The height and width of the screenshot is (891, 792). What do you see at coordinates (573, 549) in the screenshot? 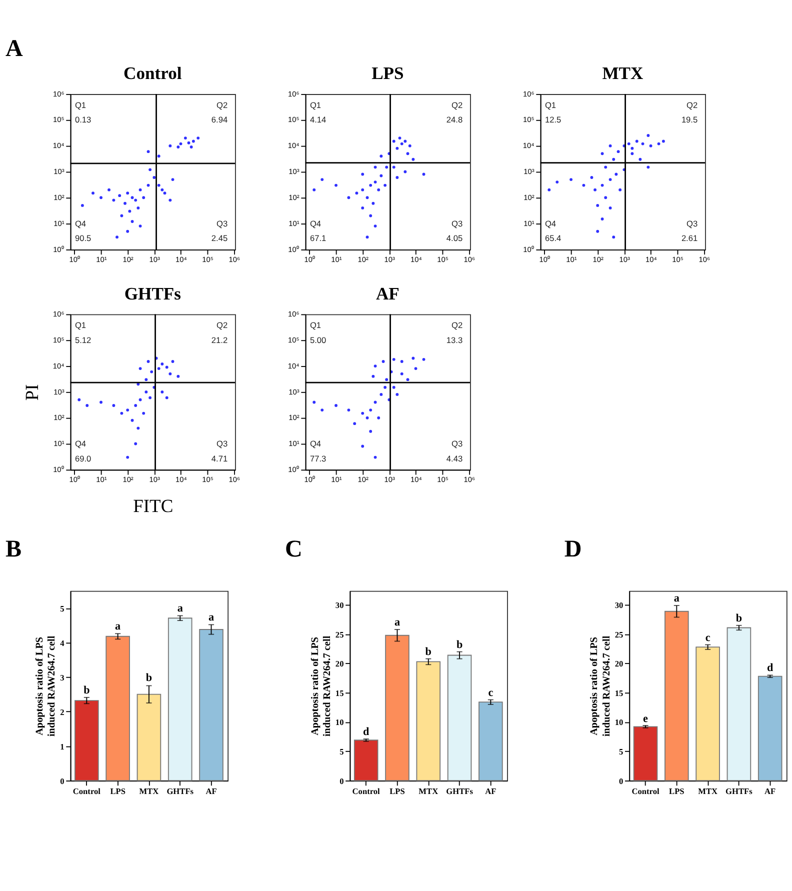
I see `text: D` at bounding box center [573, 549].